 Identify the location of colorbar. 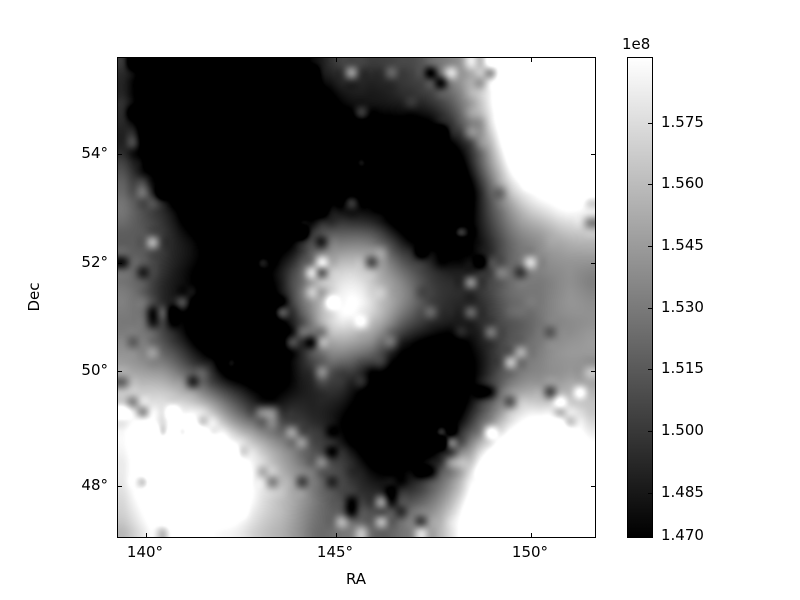
(640, 297).